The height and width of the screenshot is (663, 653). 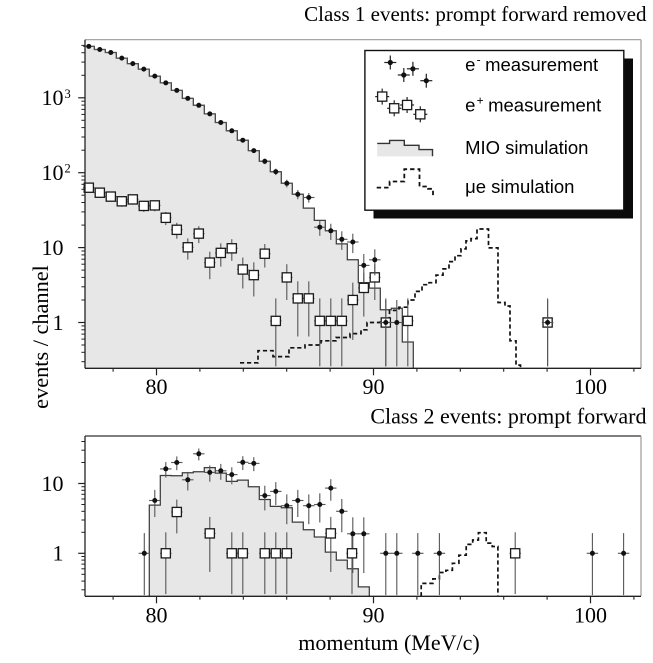 I want to click on svg-text:Class 1 events: prompt forward: Class 1 events: prompt forward removed, so click(x=475, y=14).